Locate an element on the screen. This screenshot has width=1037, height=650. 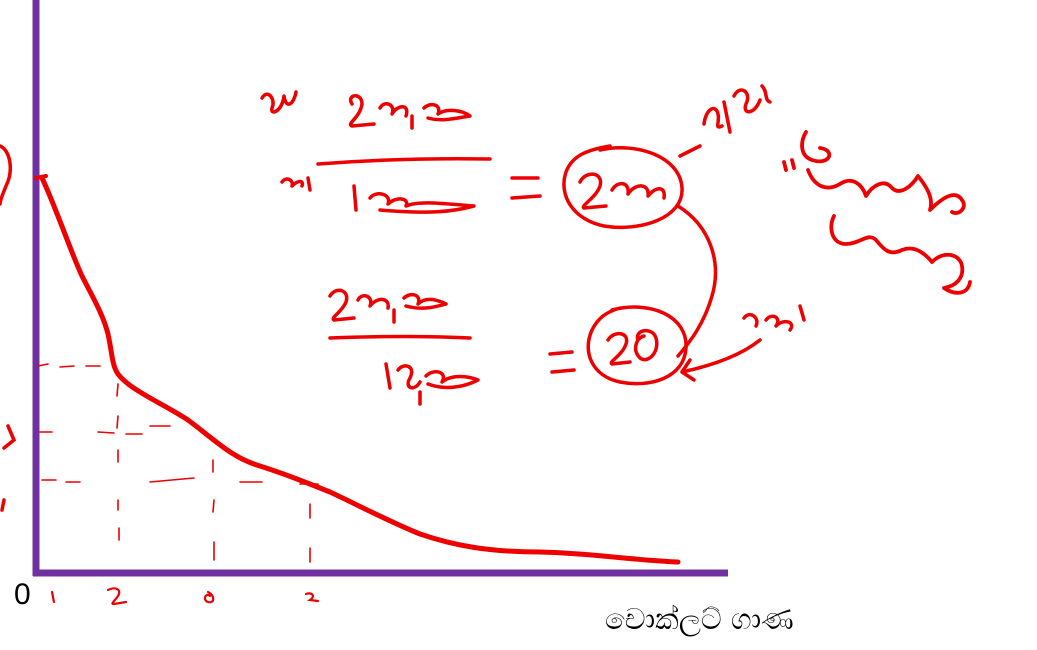
lower-arrow is located at coordinates (721, 360).